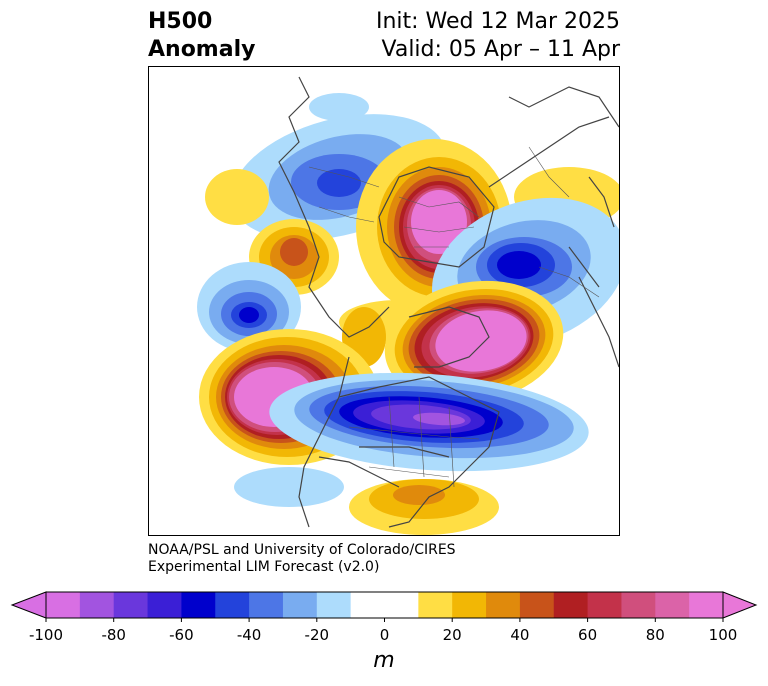  I want to click on colorbar-tick-label: 20, so click(452, 635).